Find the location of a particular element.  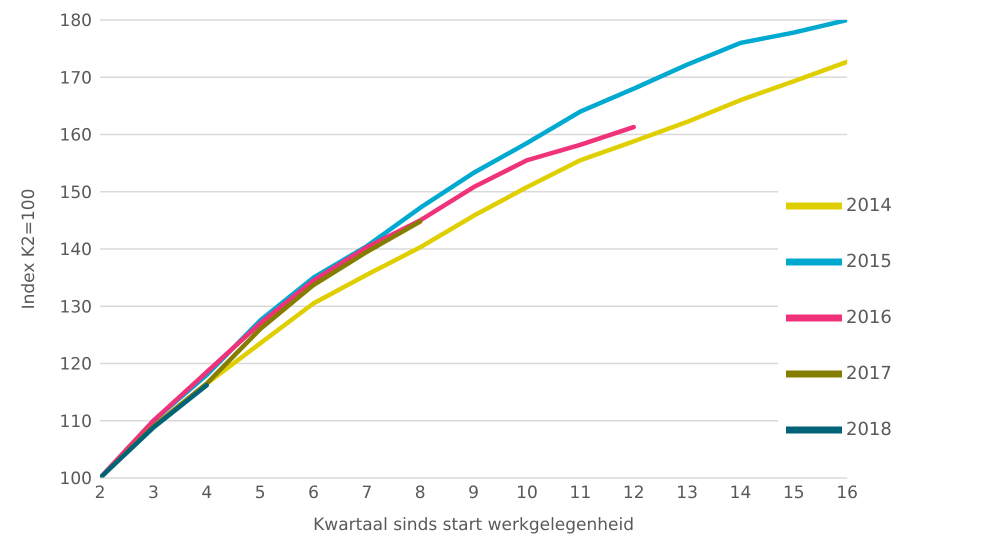

x-tick-label: 16 is located at coordinates (847, 493).